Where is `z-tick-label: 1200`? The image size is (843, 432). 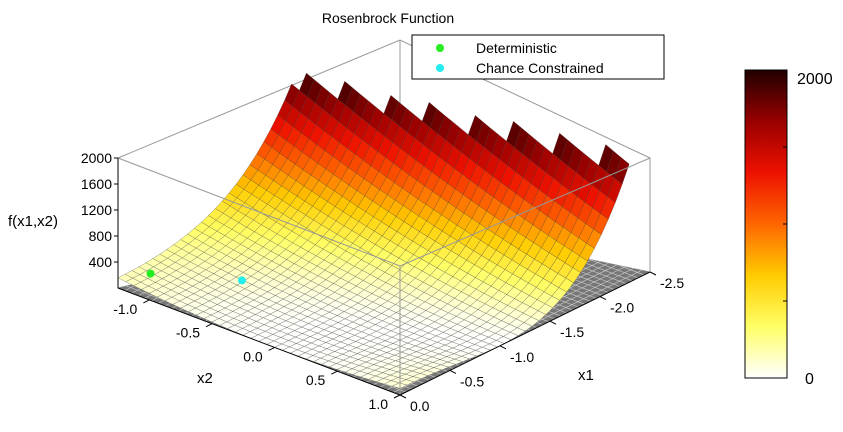
z-tick-label: 1200 is located at coordinates (96, 210).